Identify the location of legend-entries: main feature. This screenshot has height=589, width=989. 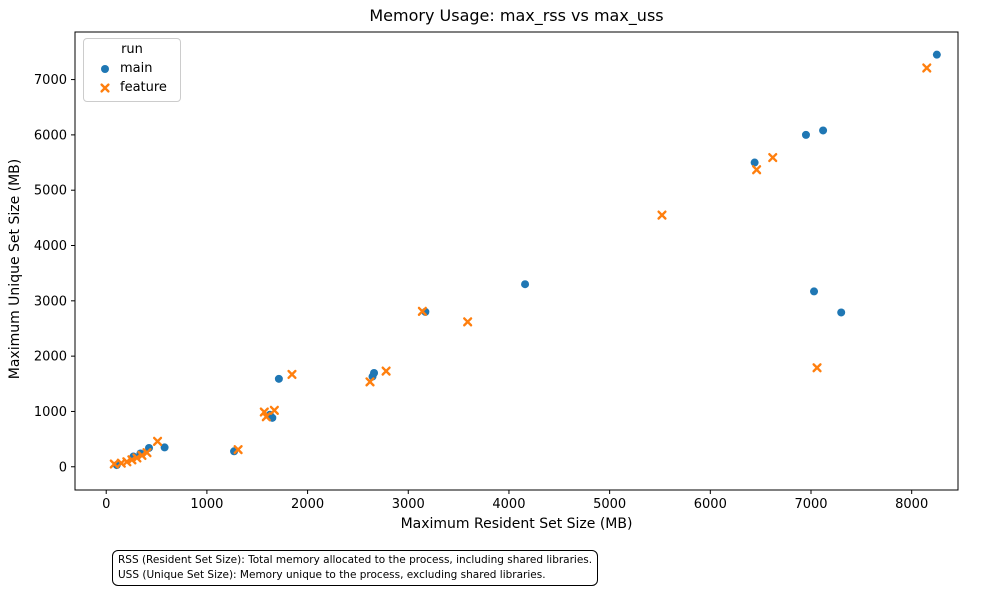
(132, 78).